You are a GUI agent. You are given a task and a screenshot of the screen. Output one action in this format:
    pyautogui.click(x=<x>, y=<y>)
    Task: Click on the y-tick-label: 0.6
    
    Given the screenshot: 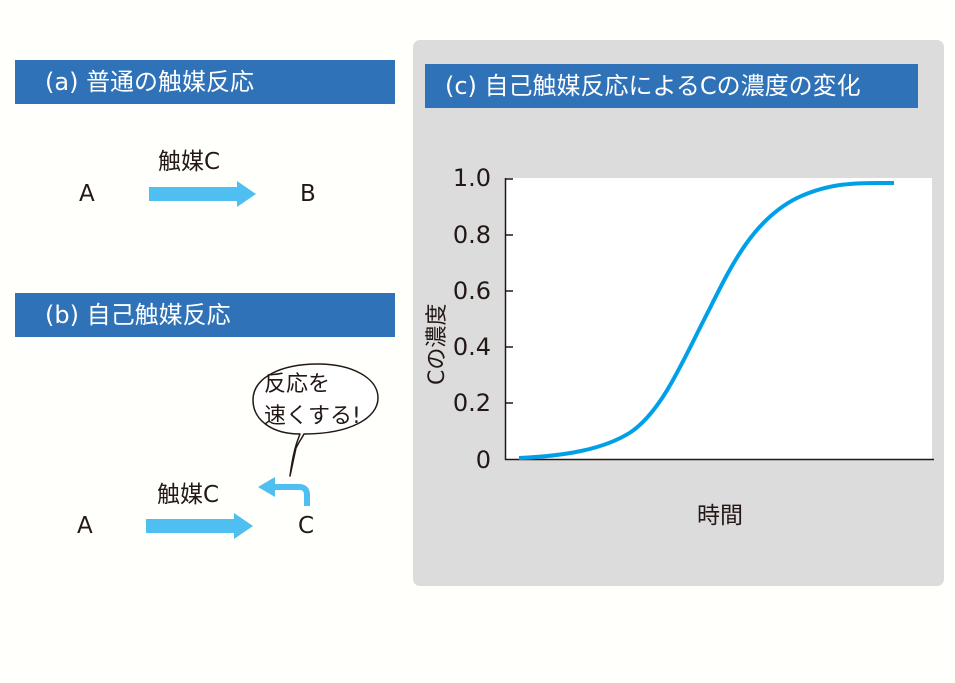 What is the action you would take?
    pyautogui.click(x=471, y=291)
    